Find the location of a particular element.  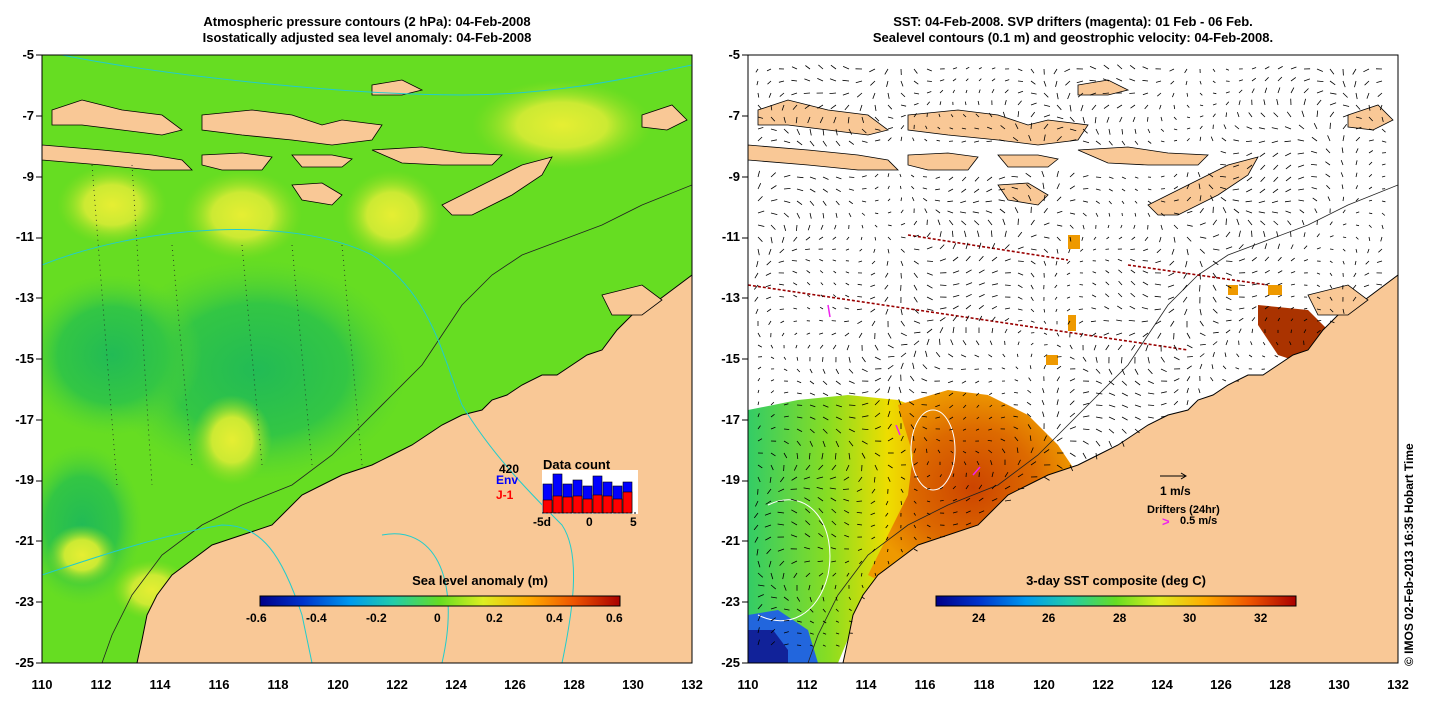

sst-field-west is located at coordinates (848, 529).